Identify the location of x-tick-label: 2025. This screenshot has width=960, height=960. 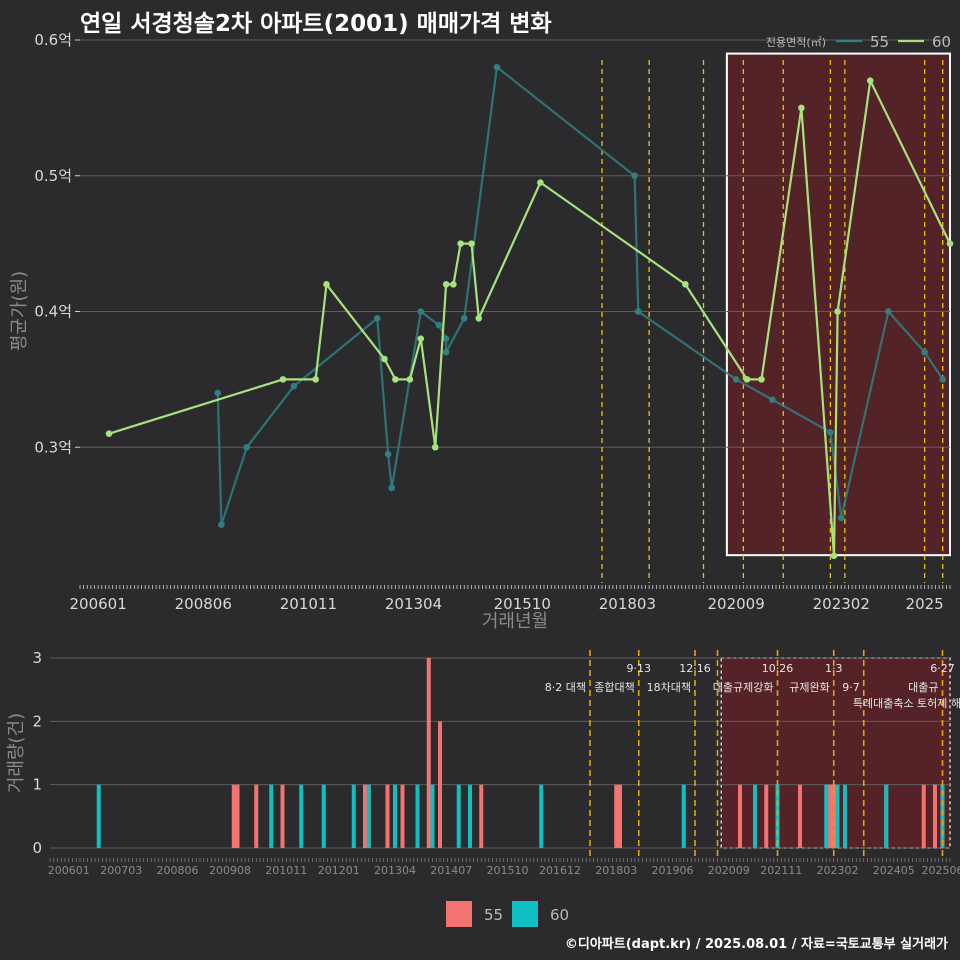
(925, 604).